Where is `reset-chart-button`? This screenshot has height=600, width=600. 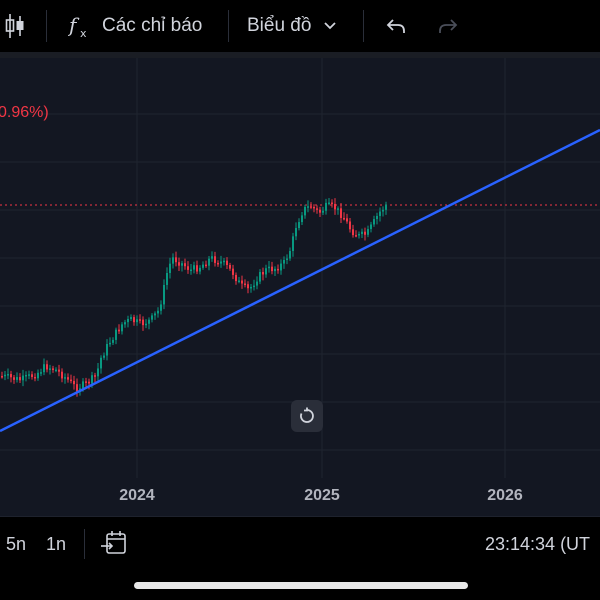
reset-chart-button is located at coordinates (307, 416).